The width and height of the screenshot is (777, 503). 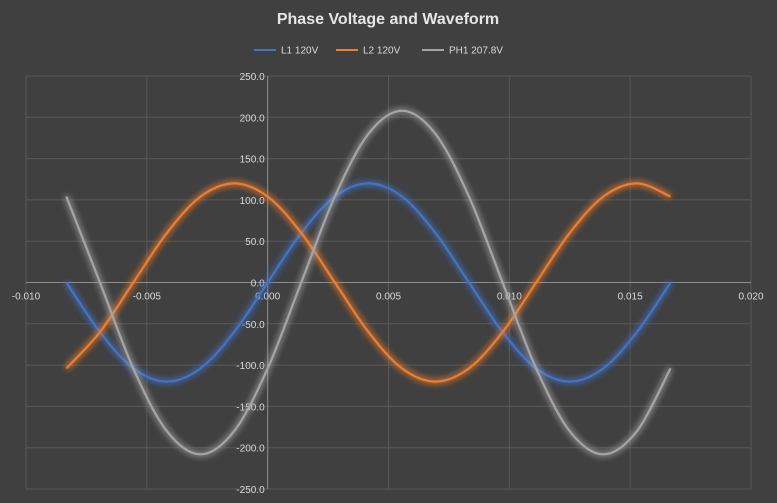 What do you see at coordinates (255, 242) in the screenshot?
I see `y-tick-label: 50.0` at bounding box center [255, 242].